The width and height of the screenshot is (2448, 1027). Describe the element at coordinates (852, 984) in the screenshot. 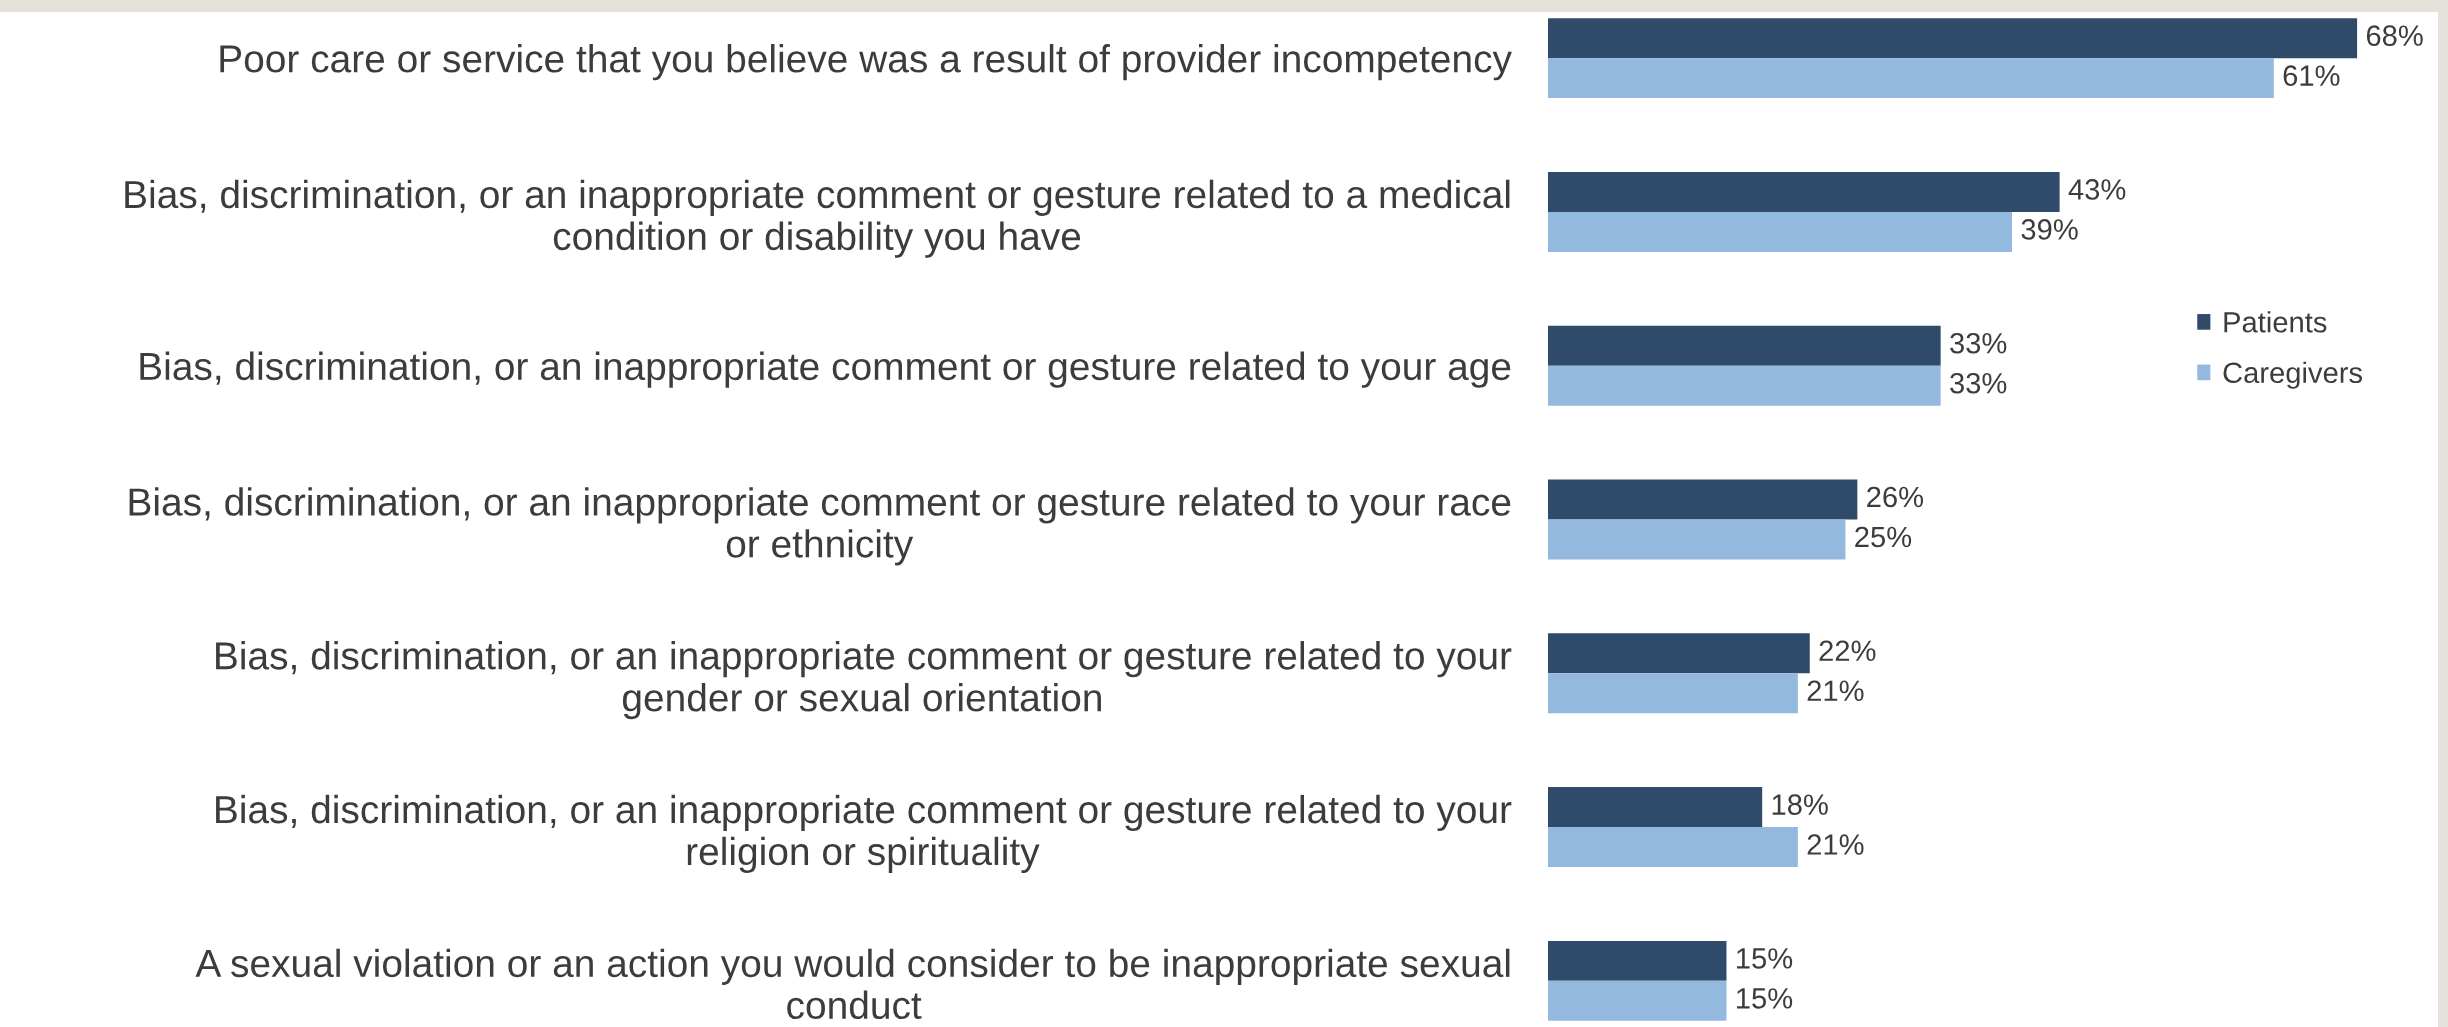

I see `y-tick-label: A sexual violation or an action you would consider to be inappropriate sexual conduct` at that location.